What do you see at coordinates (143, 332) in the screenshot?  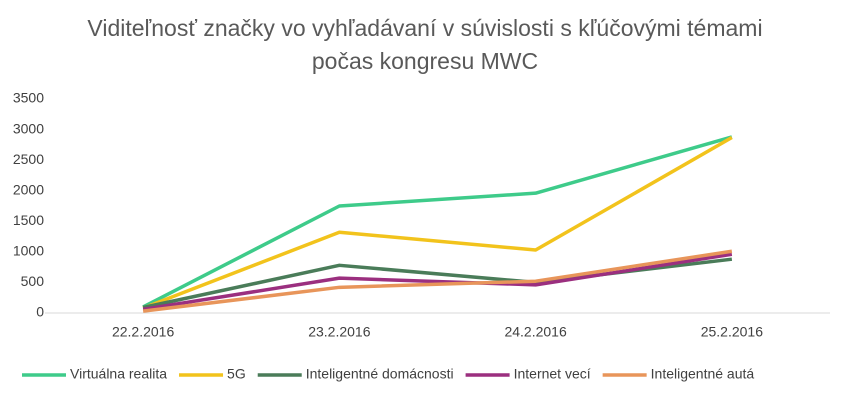 I see `x-tick-label: 22.2.2016` at bounding box center [143, 332].